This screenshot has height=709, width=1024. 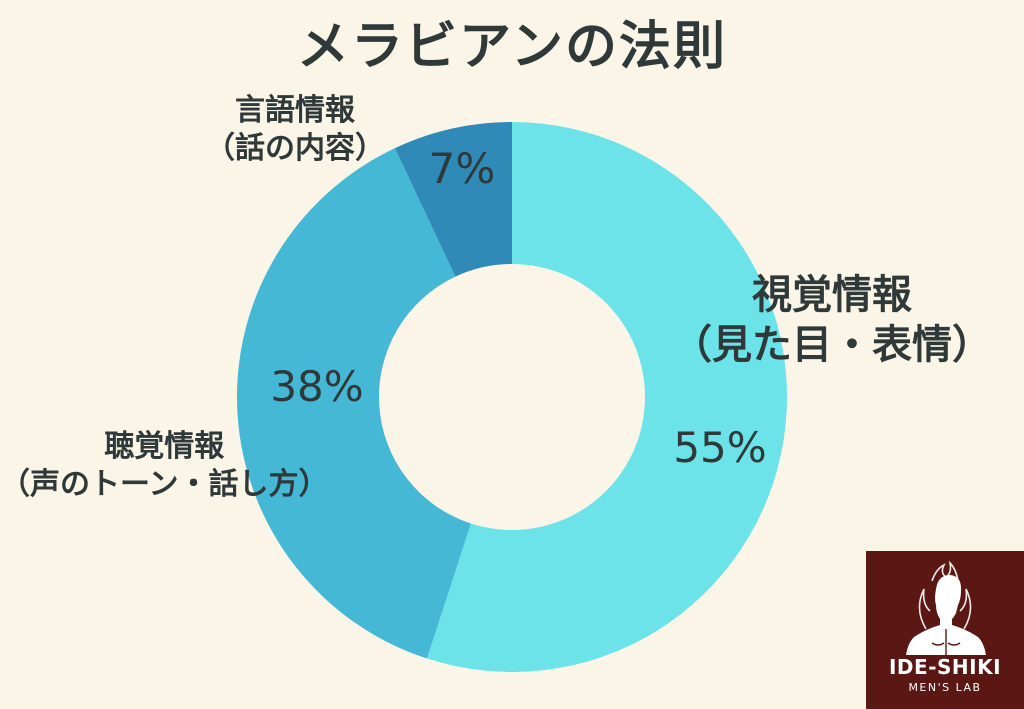 What do you see at coordinates (453, 199) in the screenshot?
I see `slice-verbal` at bounding box center [453, 199].